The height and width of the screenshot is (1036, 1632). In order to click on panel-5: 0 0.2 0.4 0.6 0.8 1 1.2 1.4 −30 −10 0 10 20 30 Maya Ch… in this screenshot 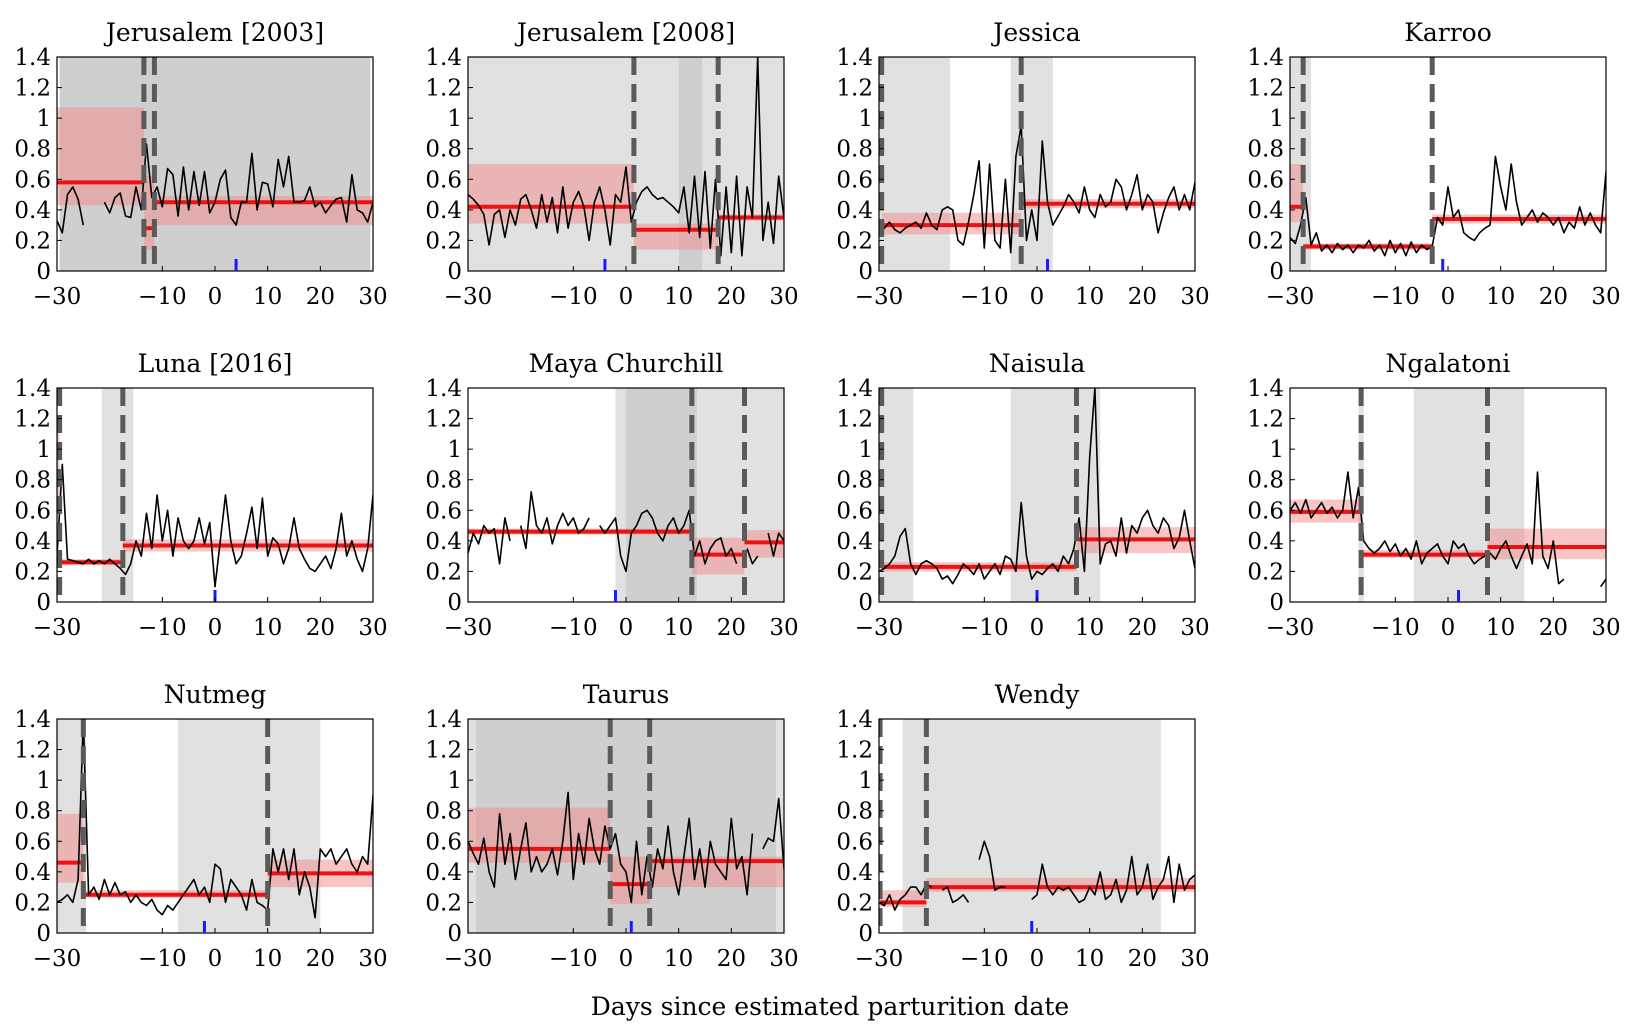, I will do `click(611, 495)`.